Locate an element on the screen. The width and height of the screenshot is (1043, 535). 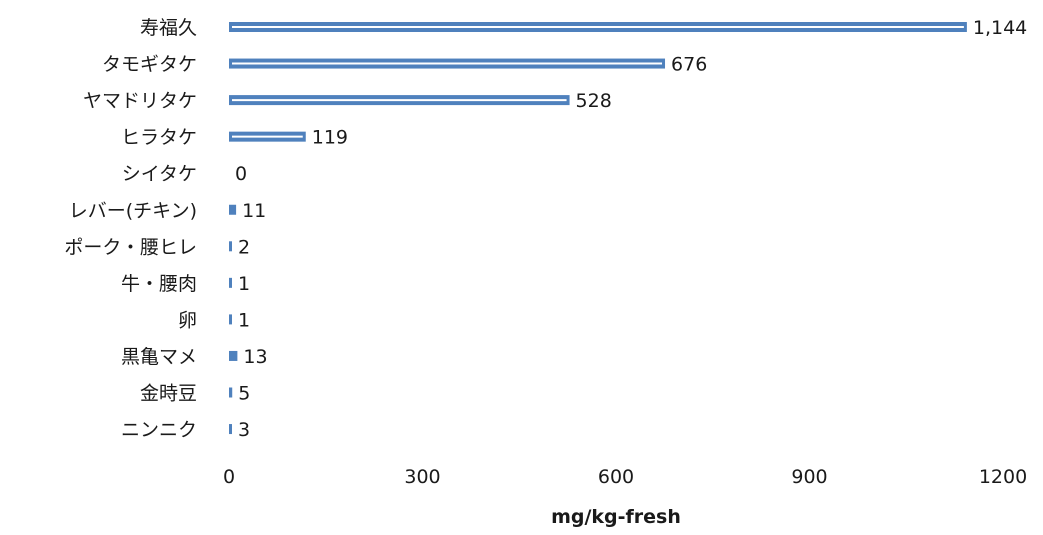
data-label: 528 is located at coordinates (594, 101).